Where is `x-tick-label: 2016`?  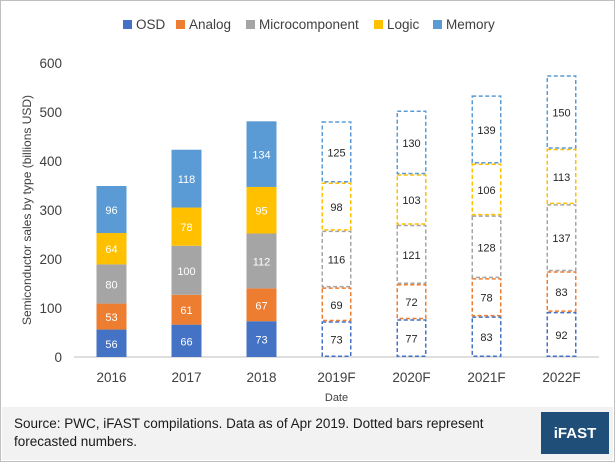
x-tick-label: 2016 is located at coordinates (111, 377).